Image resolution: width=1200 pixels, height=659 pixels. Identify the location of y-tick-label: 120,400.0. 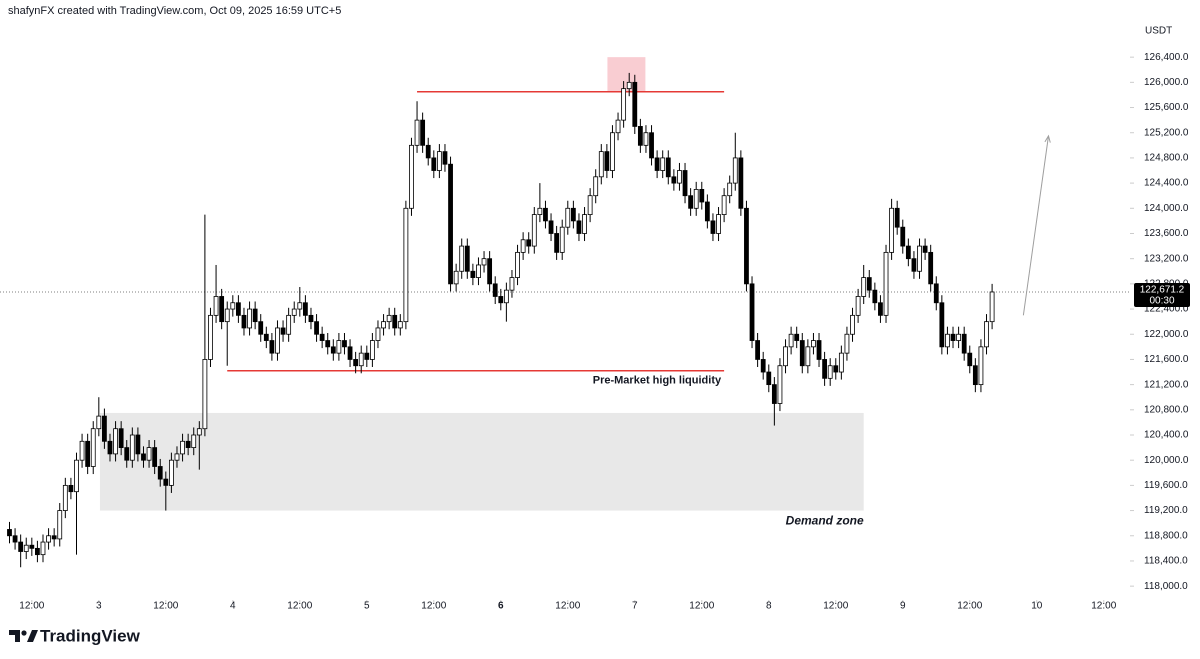
(1166, 435).